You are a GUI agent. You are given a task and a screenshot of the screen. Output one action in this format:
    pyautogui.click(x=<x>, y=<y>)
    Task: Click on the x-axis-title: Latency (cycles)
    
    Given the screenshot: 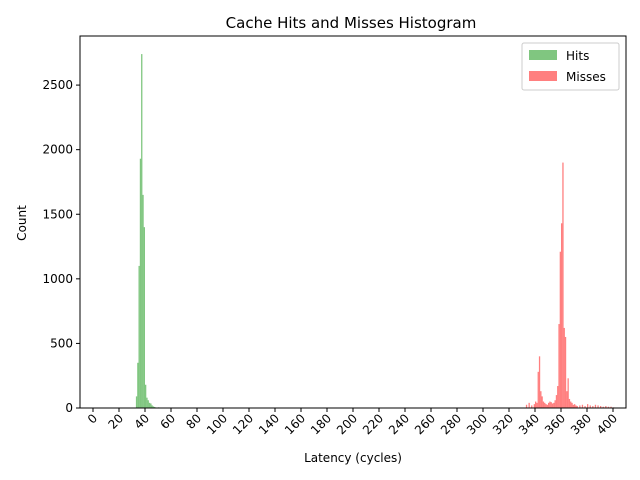 What is the action you would take?
    pyautogui.click(x=353, y=458)
    